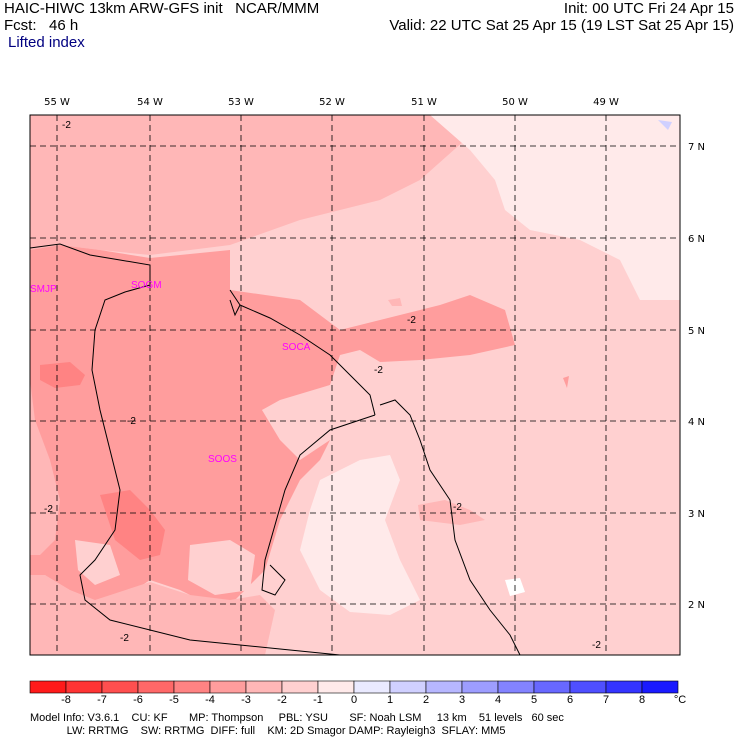 The height and width of the screenshot is (740, 740). Describe the element at coordinates (318, 700) in the screenshot. I see `colorbar-label: -1` at that location.